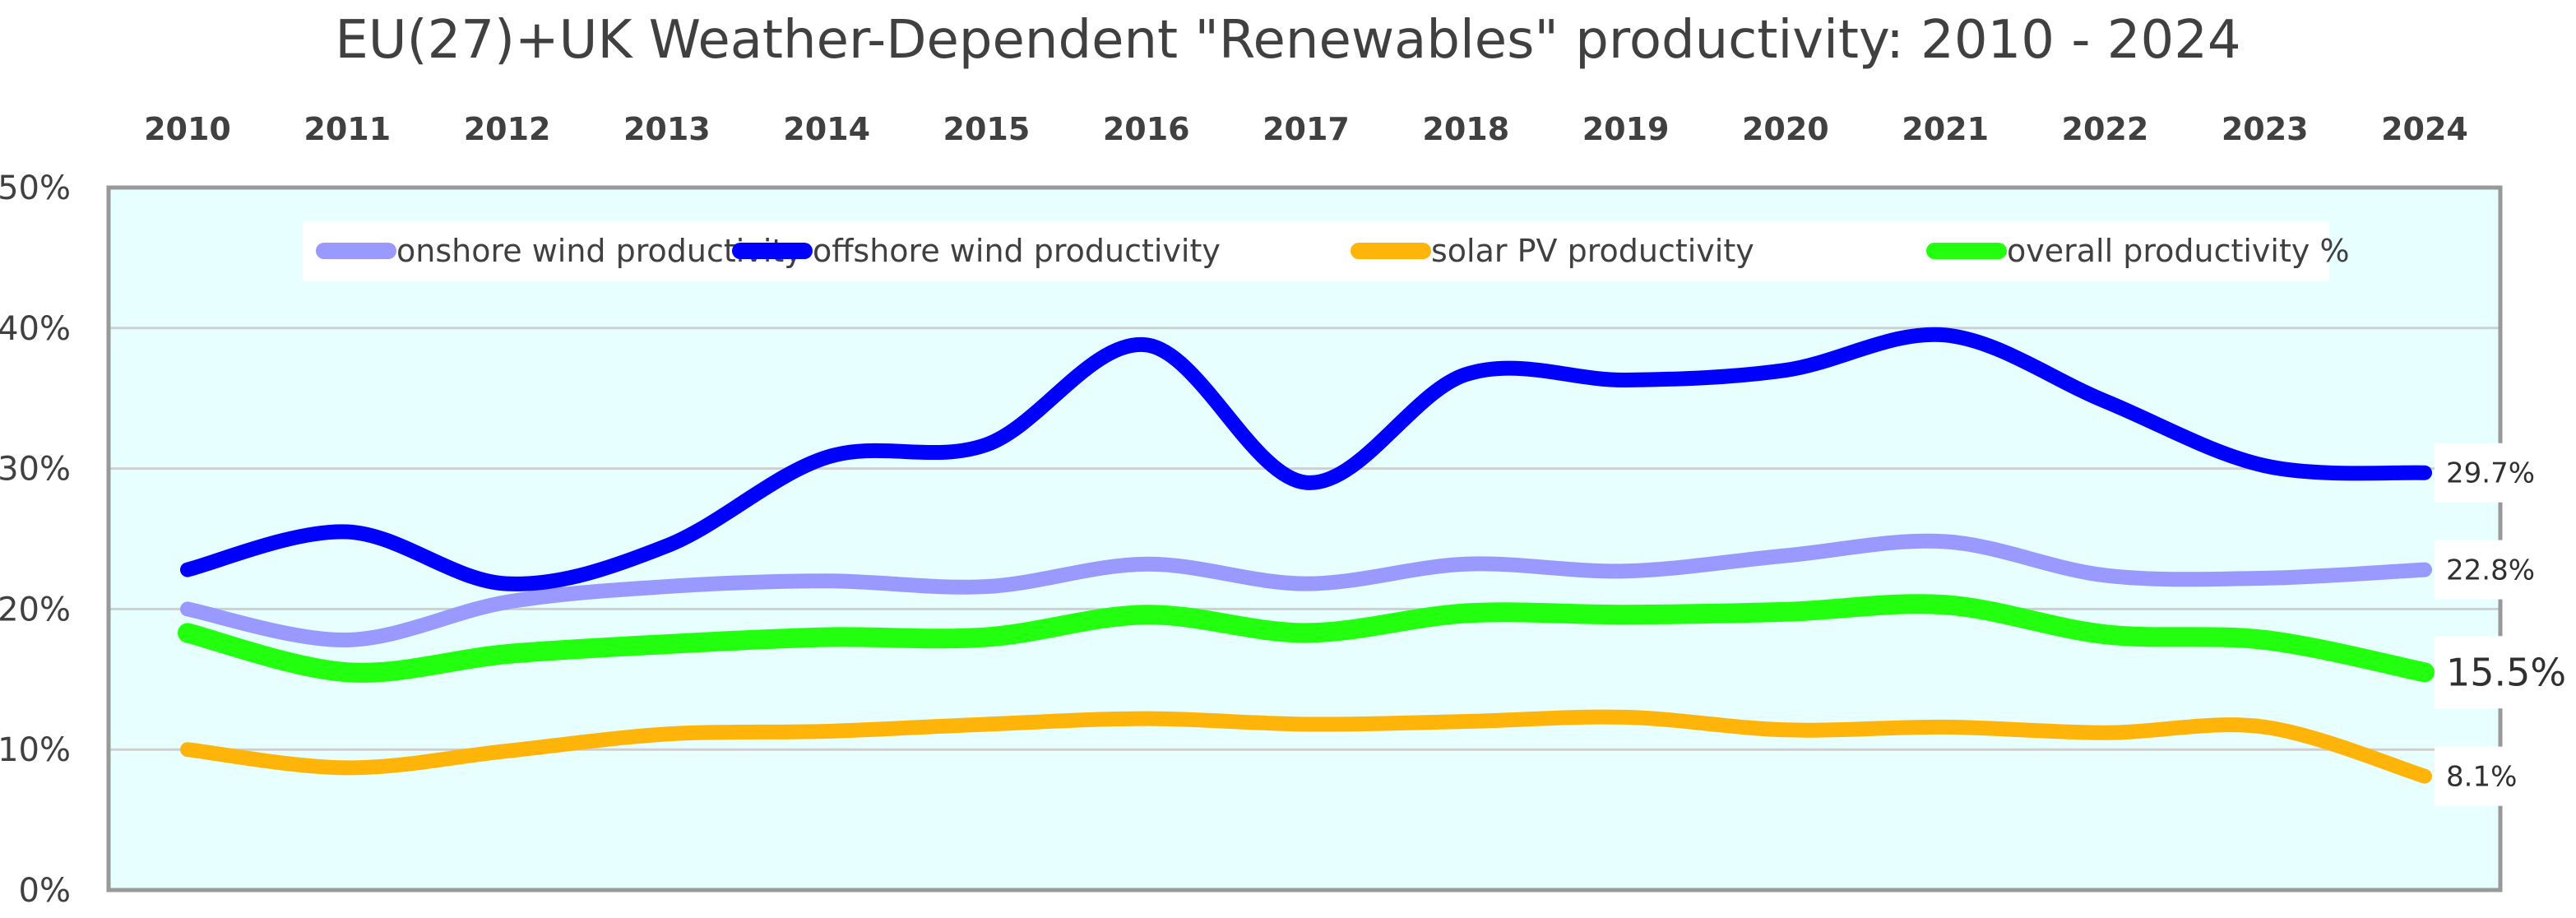 The height and width of the screenshot is (918, 2576). What do you see at coordinates (827, 129) in the screenshot?
I see `x-tick-label: 2014` at bounding box center [827, 129].